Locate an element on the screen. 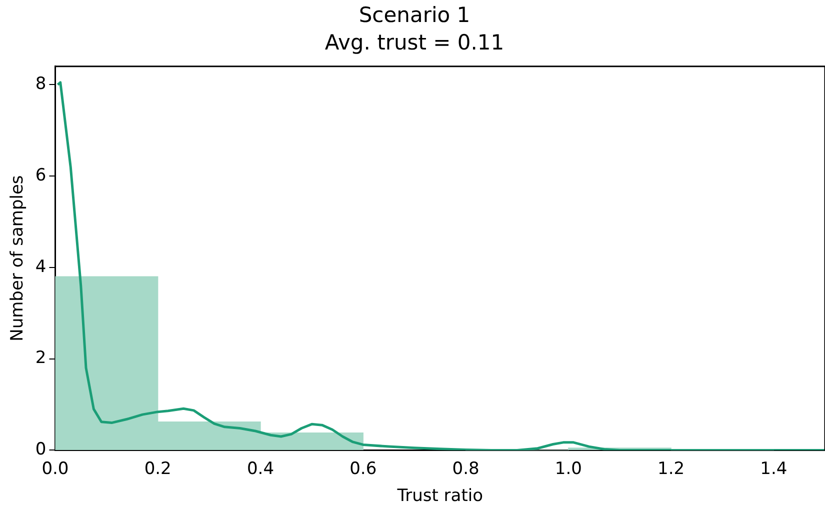 The height and width of the screenshot is (515, 825). y-tick-label: 6 is located at coordinates (40, 175).